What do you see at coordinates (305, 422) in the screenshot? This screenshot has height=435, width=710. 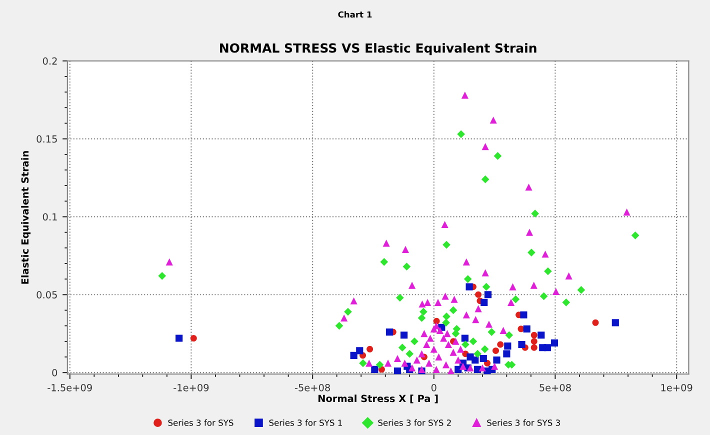 I see `legend-label: Series 3 for SYS 1` at bounding box center [305, 422].